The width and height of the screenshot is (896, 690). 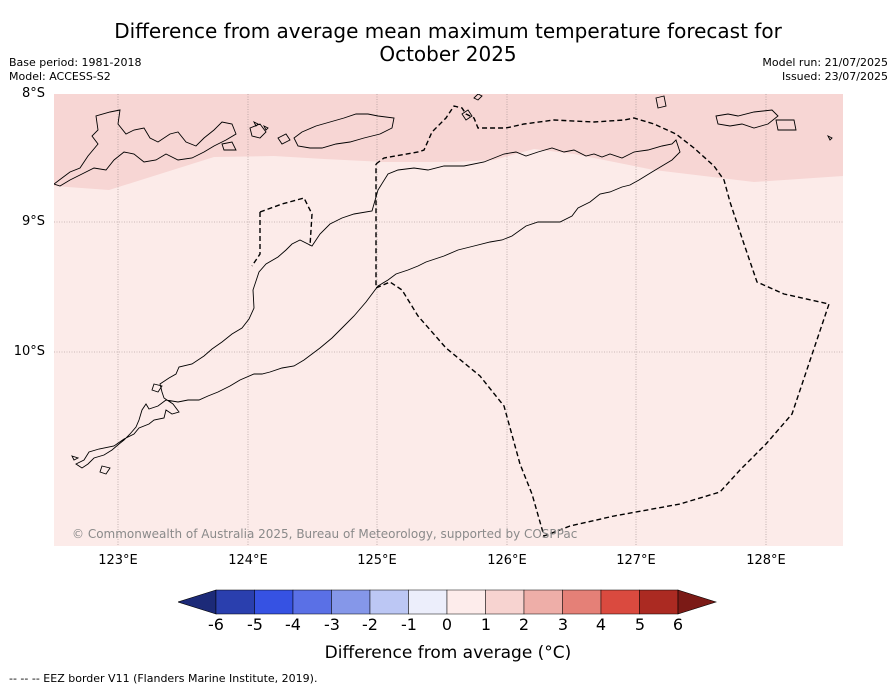 I want to click on colorbar-tick: -6, so click(x=216, y=624).